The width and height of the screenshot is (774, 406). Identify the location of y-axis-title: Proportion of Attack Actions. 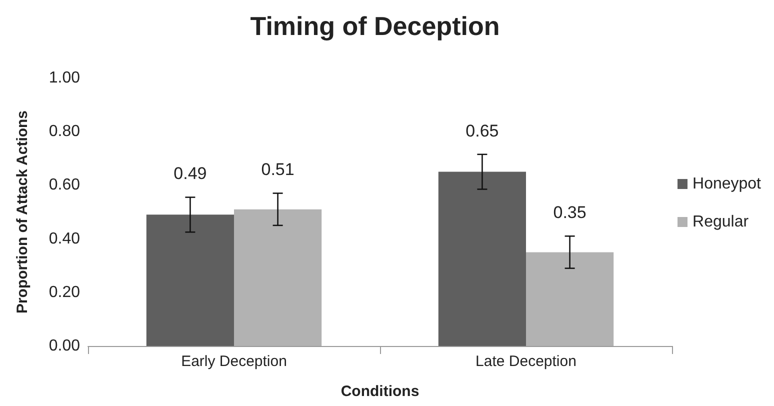
(22, 212).